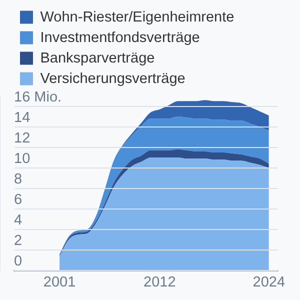  Describe the element at coordinates (18, 200) in the screenshot. I see `y-tick-label: 6` at that location.